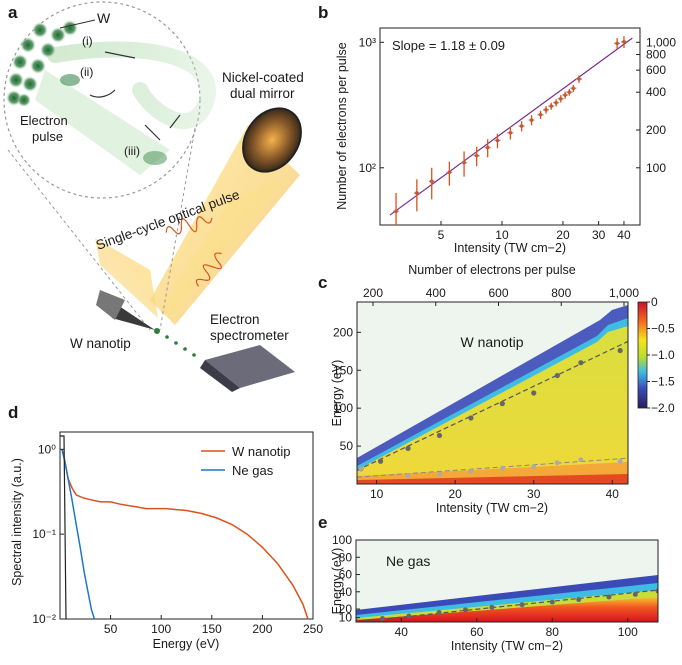  What do you see at coordinates (373, 293) in the screenshot?
I see `top-tick-label: 200` at bounding box center [373, 293].